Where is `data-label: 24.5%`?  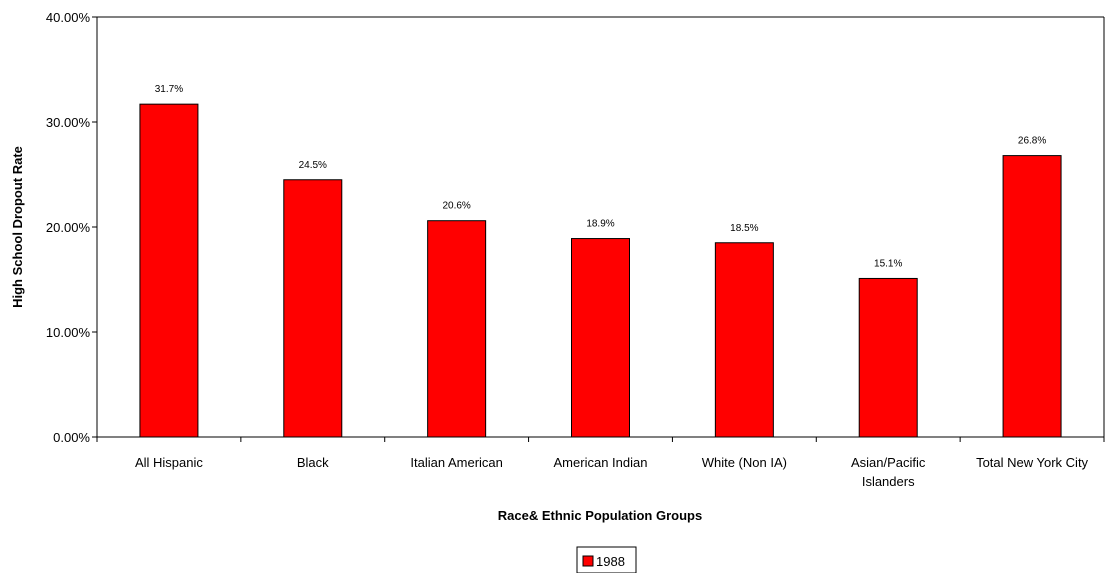
data-label: 24.5% is located at coordinates (313, 165).